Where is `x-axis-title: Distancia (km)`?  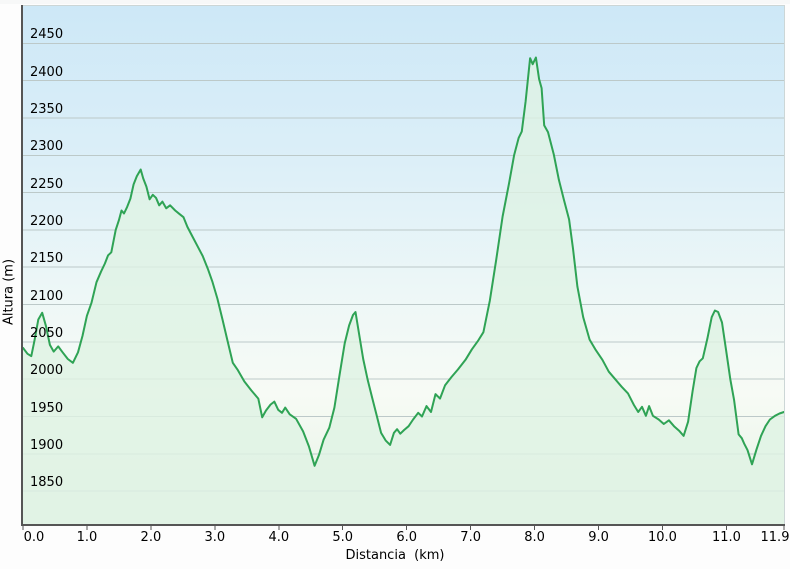 x-axis-title: Distancia (km) is located at coordinates (395, 555).